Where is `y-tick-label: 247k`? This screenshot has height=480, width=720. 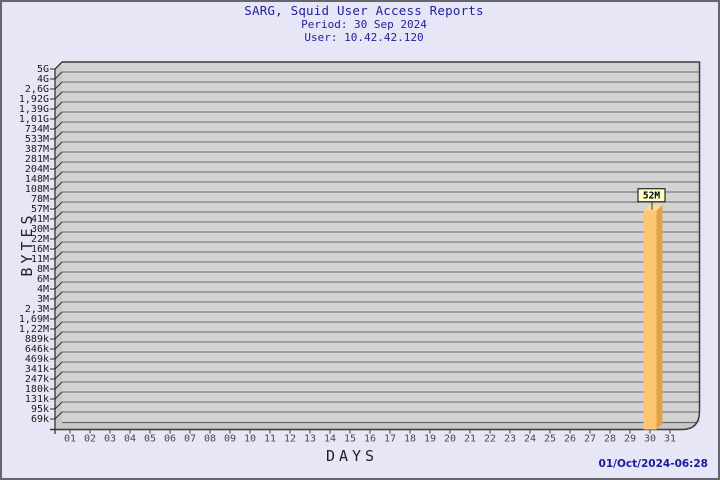 y-tick-label: 247k is located at coordinates (37, 379).